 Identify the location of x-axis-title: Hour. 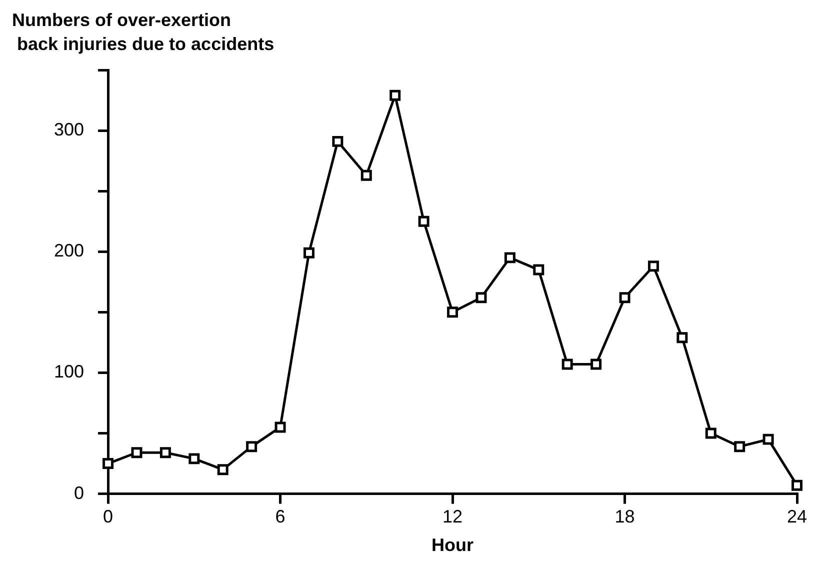
(453, 545).